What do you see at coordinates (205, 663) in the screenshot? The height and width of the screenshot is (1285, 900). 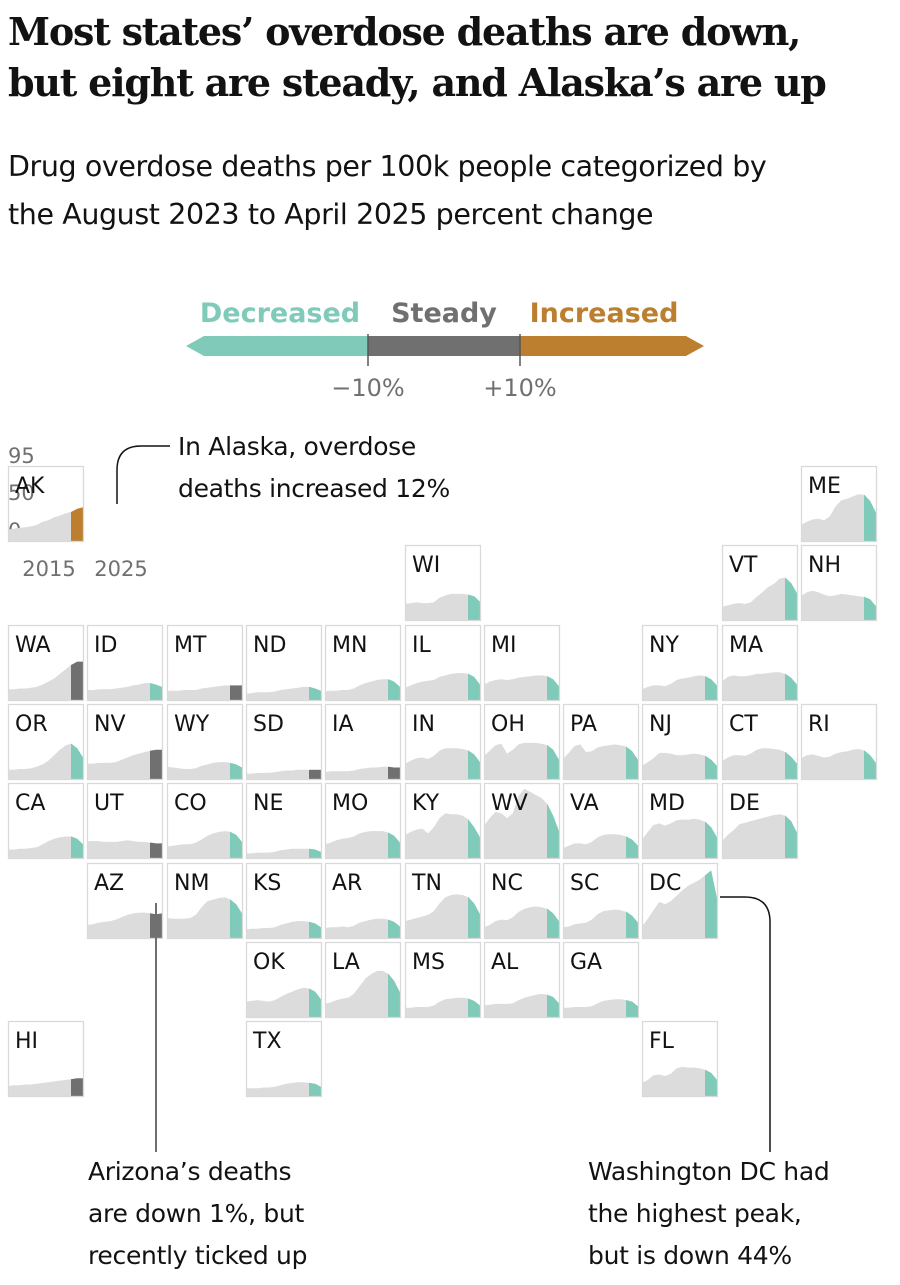 I see `state-tile-mt: MT` at bounding box center [205, 663].